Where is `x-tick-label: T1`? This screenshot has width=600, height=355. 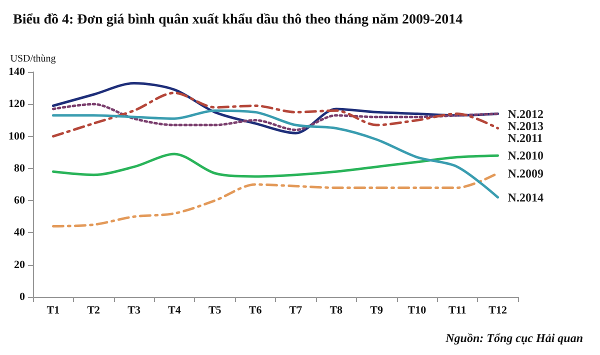 x-tick-label: T1 is located at coordinates (53, 310).